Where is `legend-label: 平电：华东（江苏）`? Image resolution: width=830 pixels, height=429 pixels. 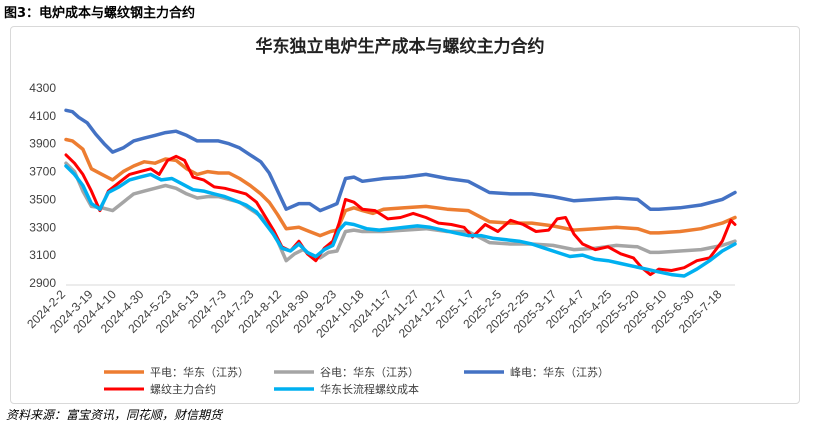
legend-label: 平电：华东（江苏） is located at coordinates (199, 372).